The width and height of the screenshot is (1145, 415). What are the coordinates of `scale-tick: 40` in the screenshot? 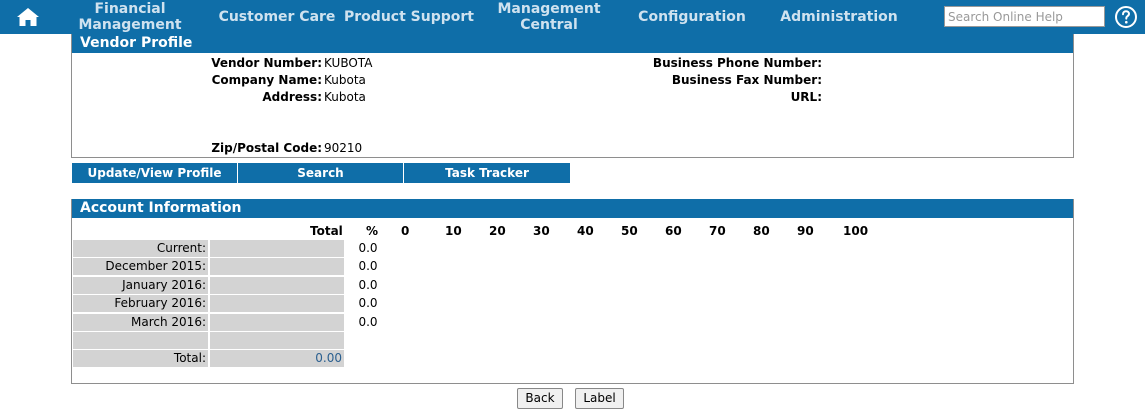 It's located at (585, 231).